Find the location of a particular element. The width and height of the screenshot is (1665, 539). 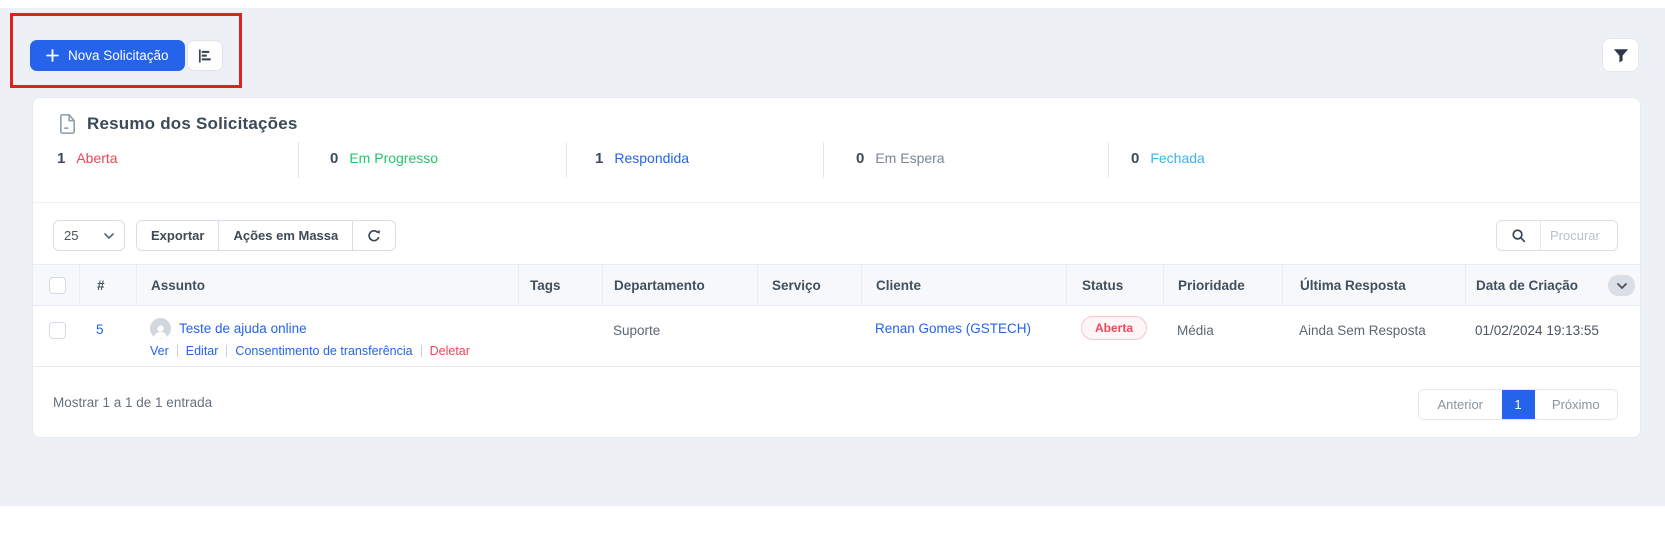

edit-link: Editar is located at coordinates (202, 351).